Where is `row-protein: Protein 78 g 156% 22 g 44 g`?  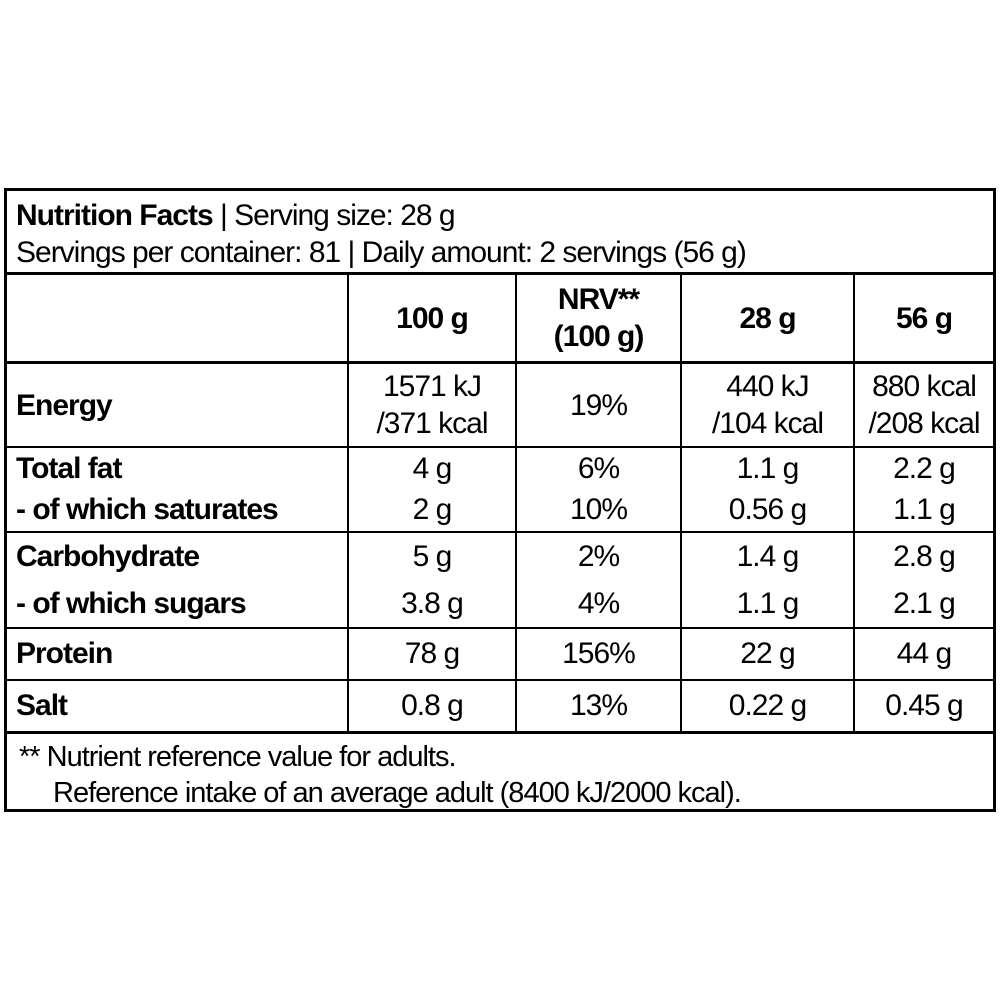 row-protein: Protein 78 g 156% 22 g 44 g is located at coordinates (500, 653).